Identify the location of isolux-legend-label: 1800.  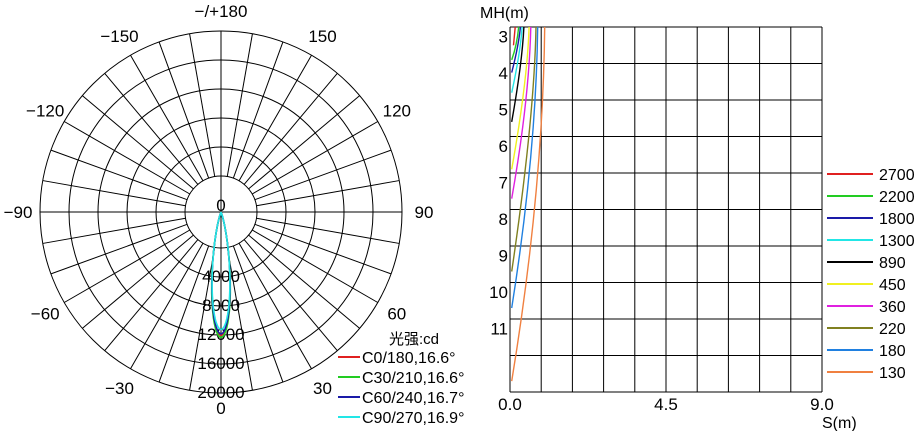
(897, 219).